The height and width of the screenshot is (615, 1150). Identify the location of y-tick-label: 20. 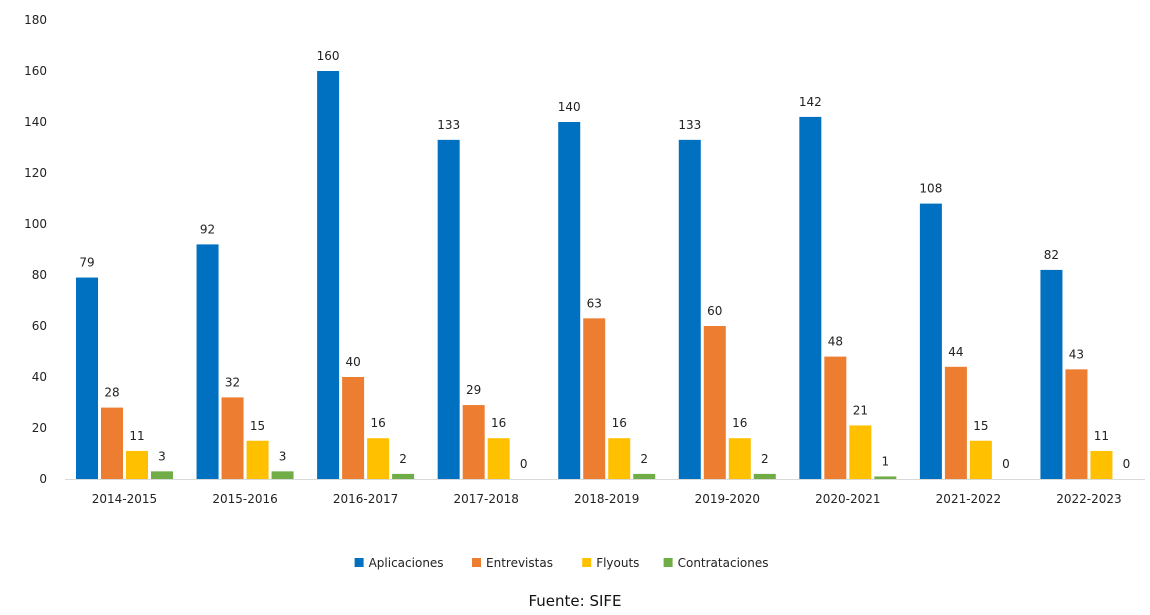
(39, 428).